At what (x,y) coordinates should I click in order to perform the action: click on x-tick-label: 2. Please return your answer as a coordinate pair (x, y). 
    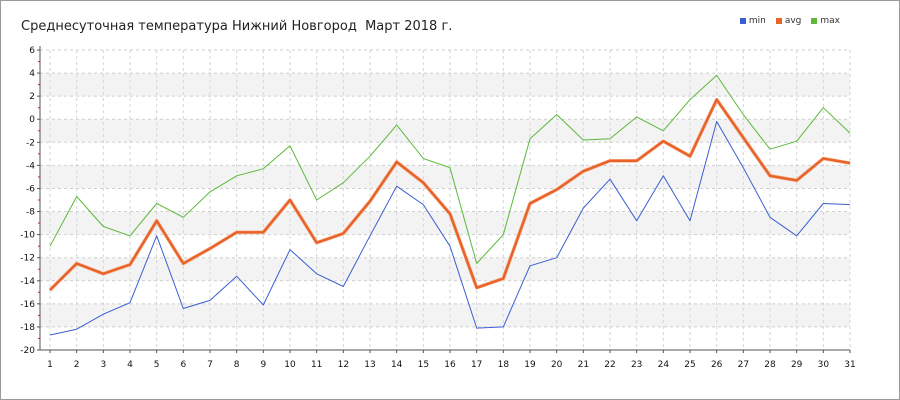
    Looking at the image, I should click on (77, 365).